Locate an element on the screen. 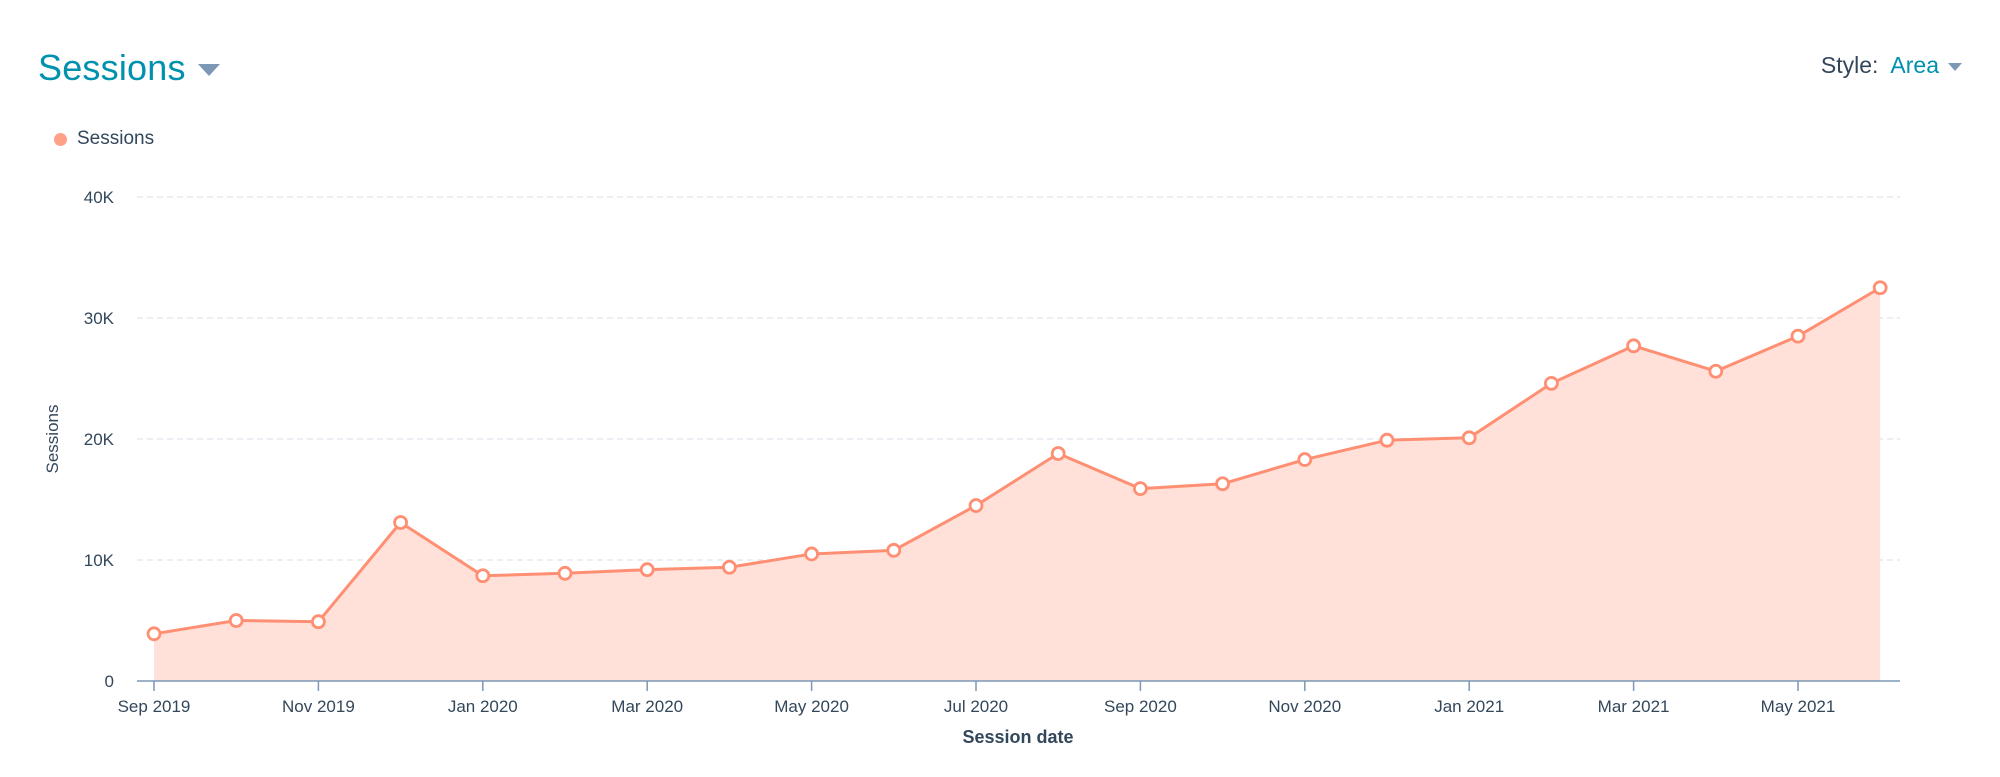 The height and width of the screenshot is (777, 2000). y-tick-label: 0 is located at coordinates (109, 681).